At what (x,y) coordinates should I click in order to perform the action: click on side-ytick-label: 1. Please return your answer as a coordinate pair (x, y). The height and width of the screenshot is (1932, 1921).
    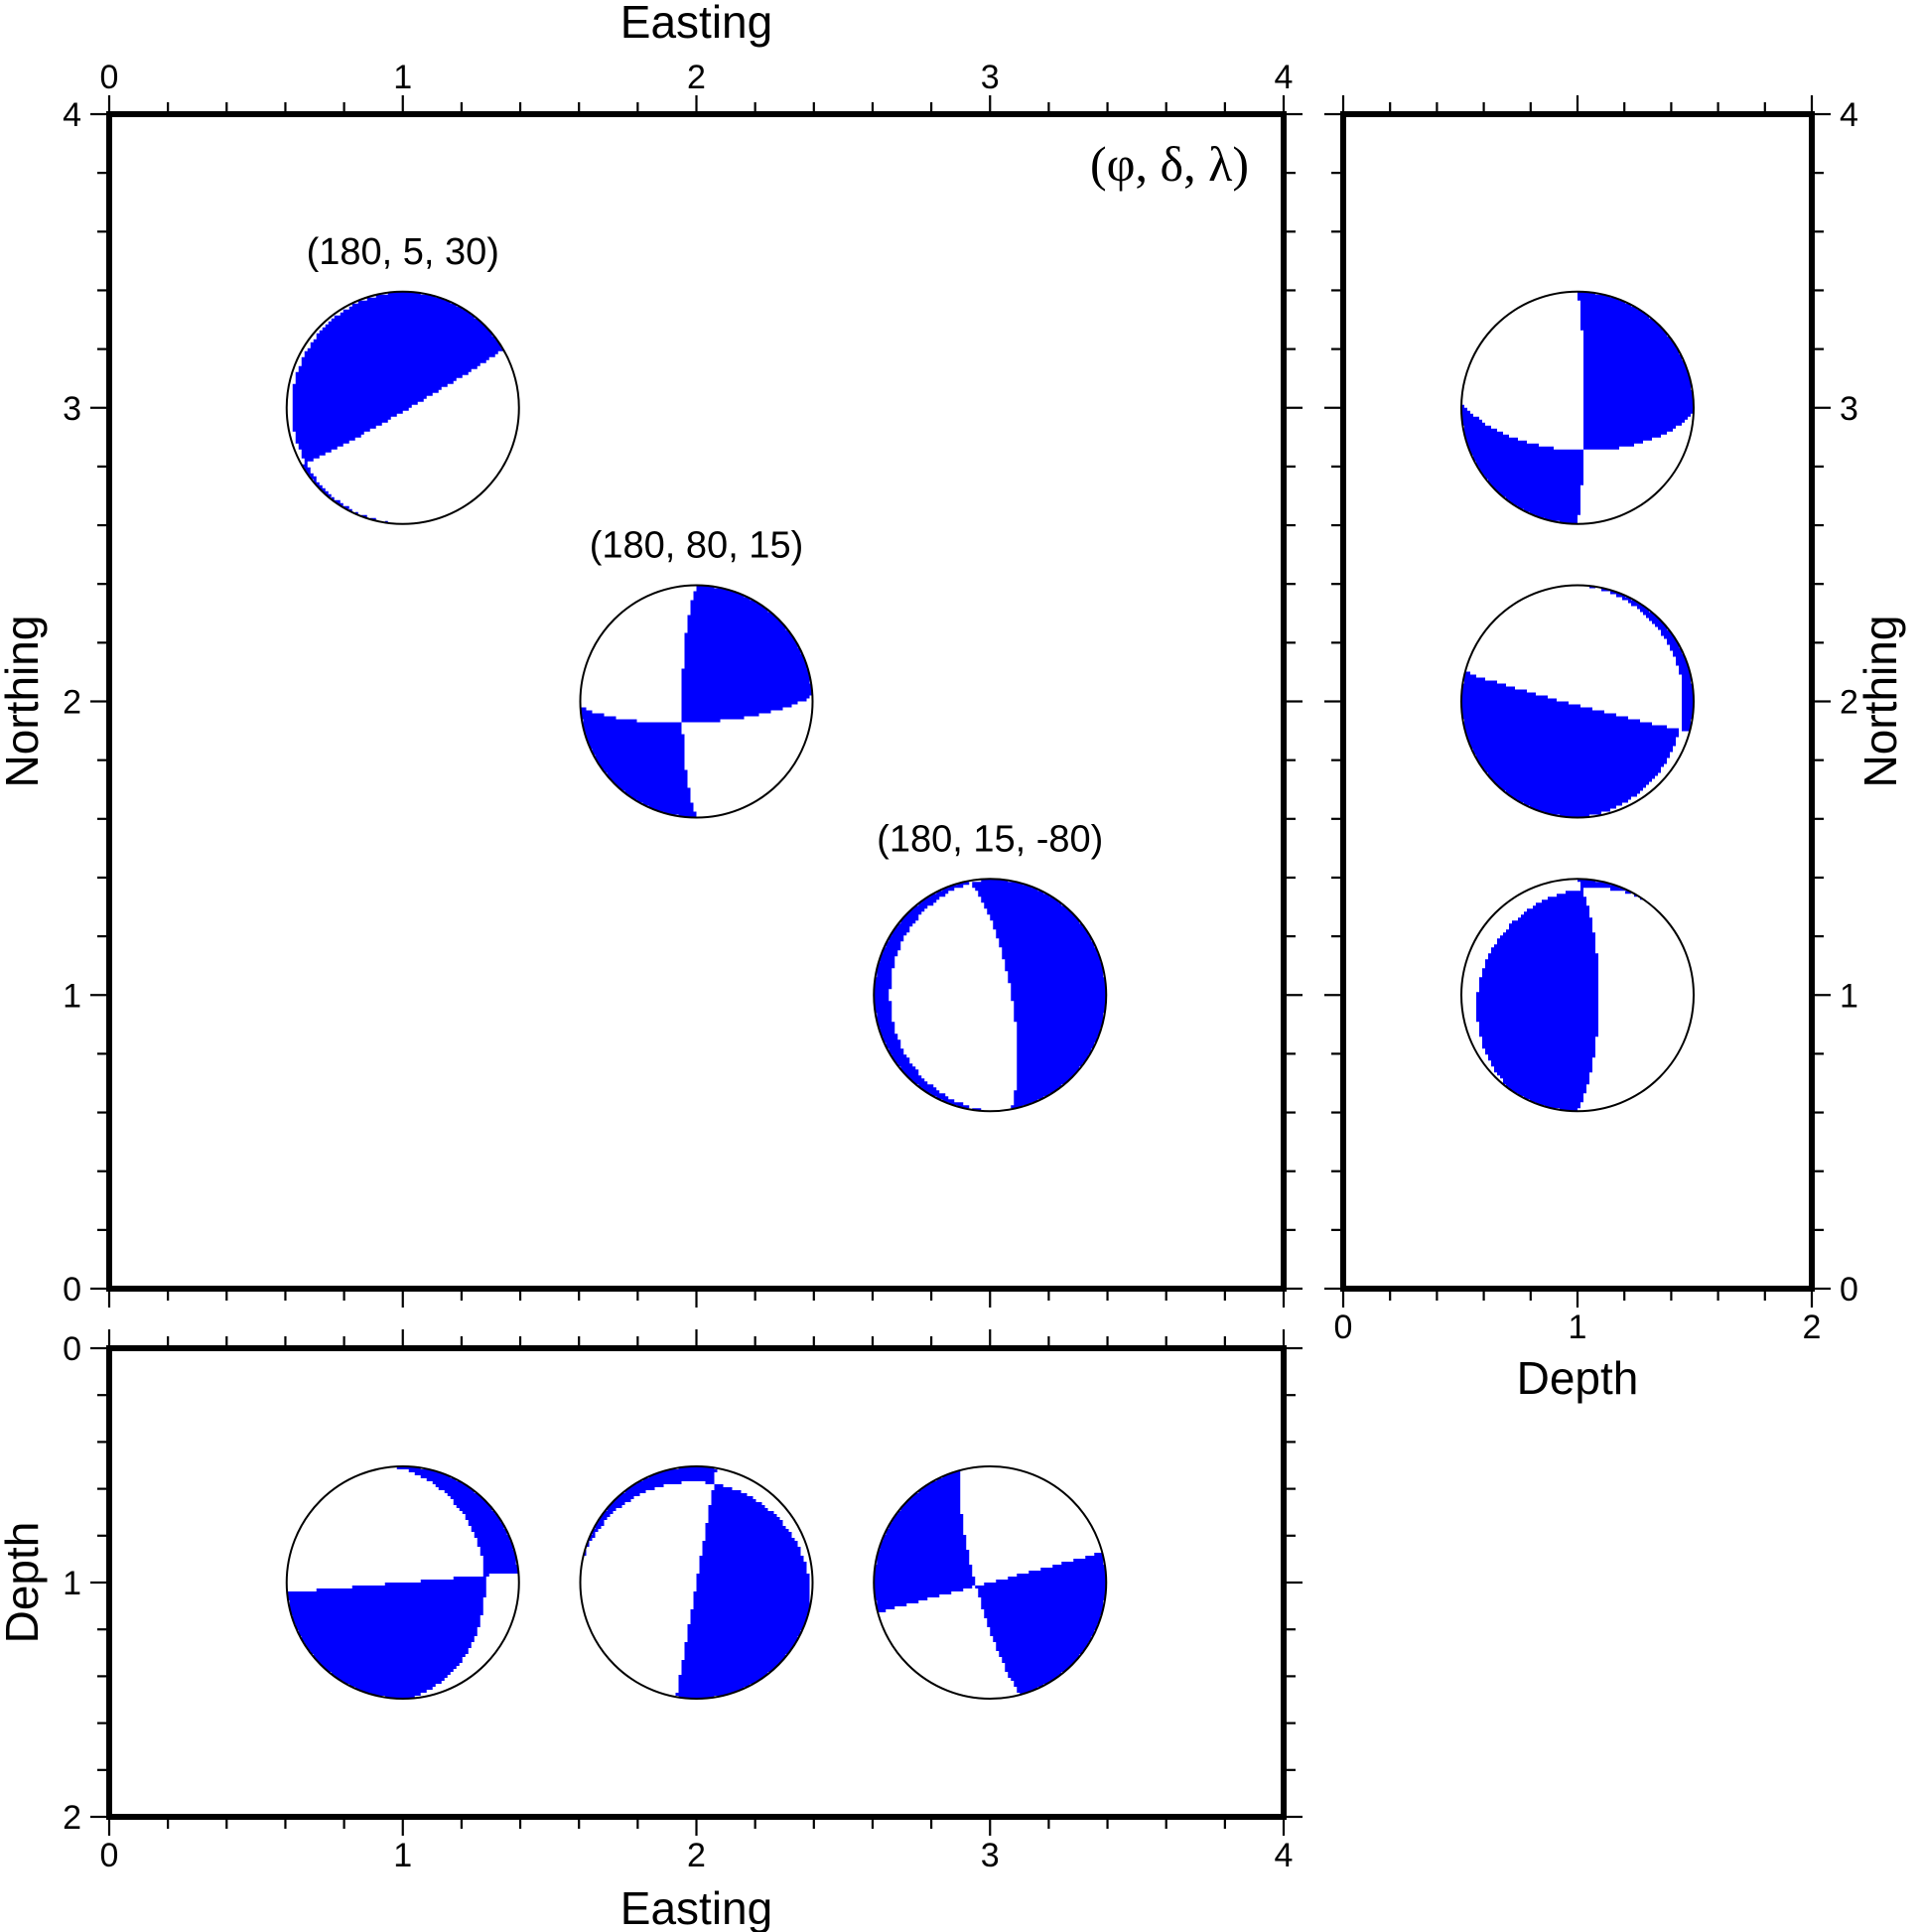
    Looking at the image, I should click on (1849, 996).